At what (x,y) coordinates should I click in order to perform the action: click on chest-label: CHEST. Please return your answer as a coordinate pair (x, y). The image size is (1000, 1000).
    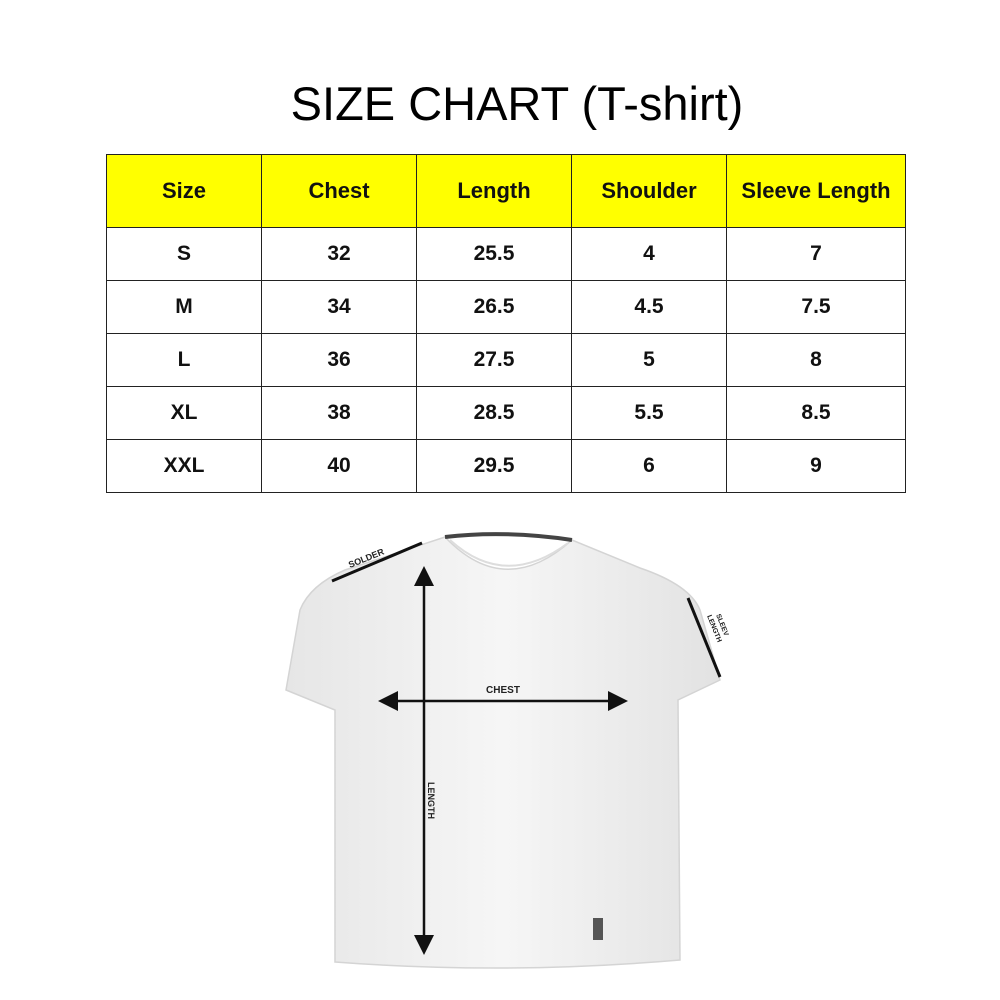
    Looking at the image, I should click on (503, 690).